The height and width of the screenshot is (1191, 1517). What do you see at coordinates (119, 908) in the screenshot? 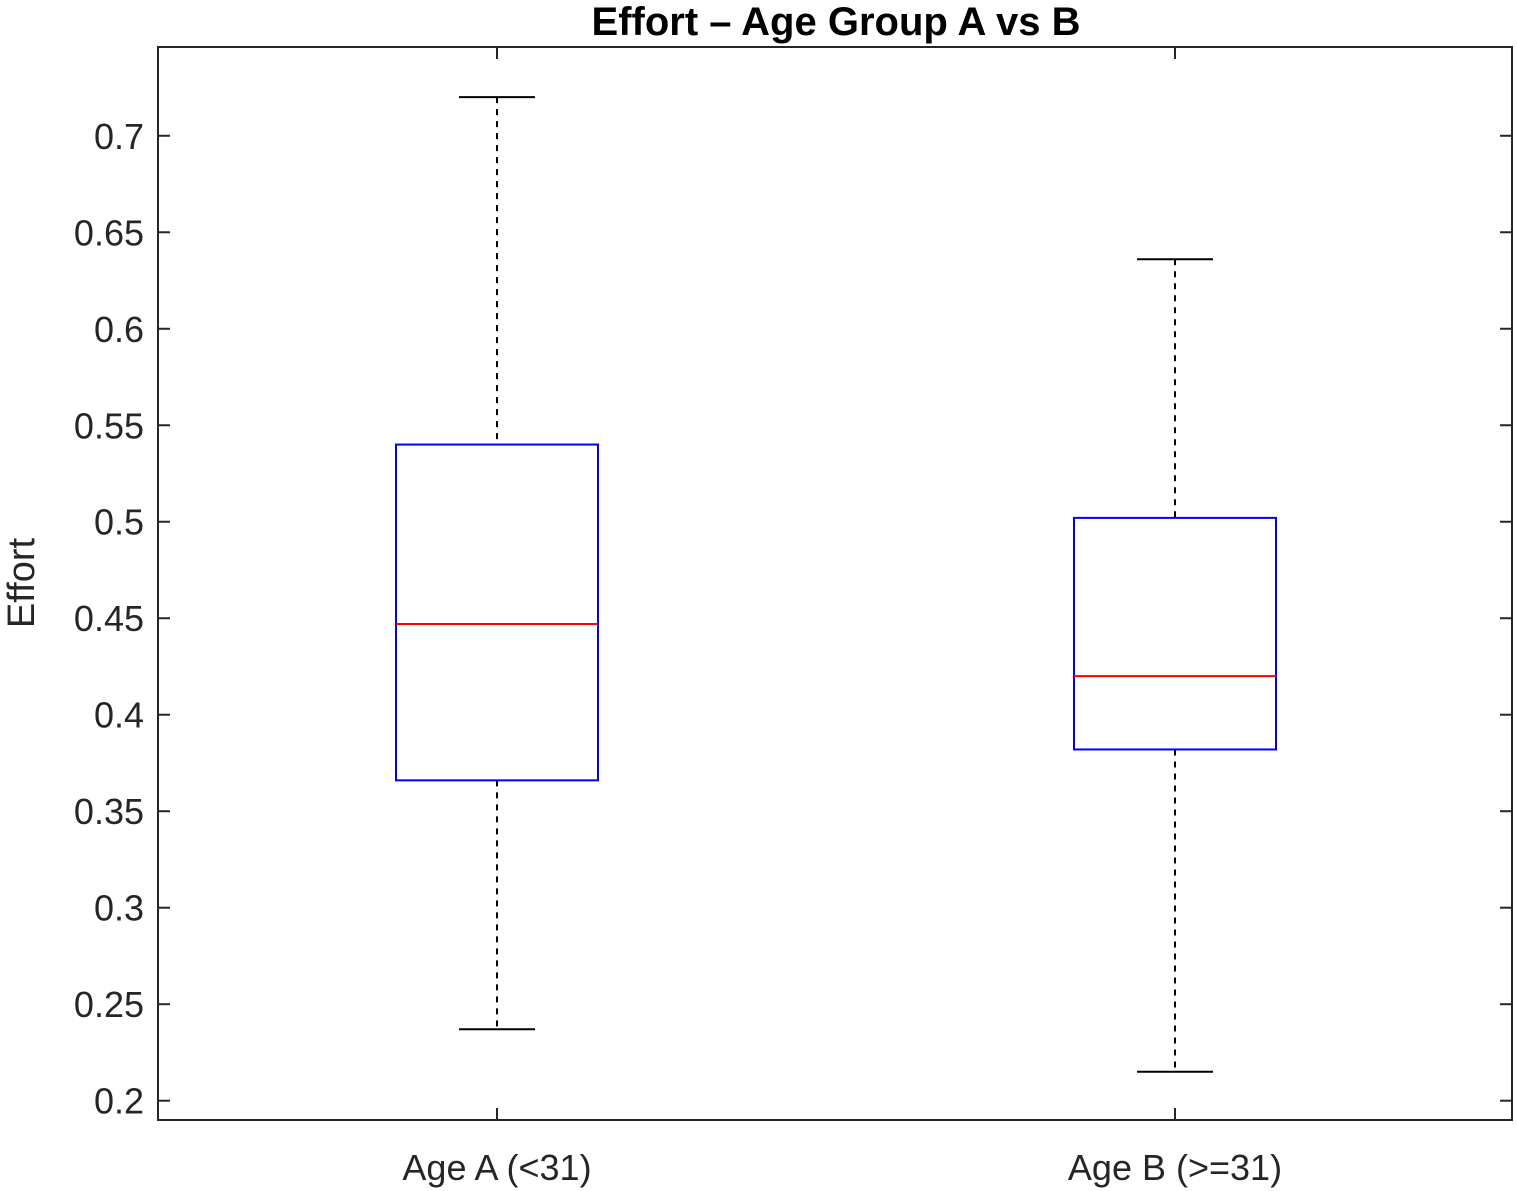
I see `y-tick-label: 0.3` at bounding box center [119, 908].